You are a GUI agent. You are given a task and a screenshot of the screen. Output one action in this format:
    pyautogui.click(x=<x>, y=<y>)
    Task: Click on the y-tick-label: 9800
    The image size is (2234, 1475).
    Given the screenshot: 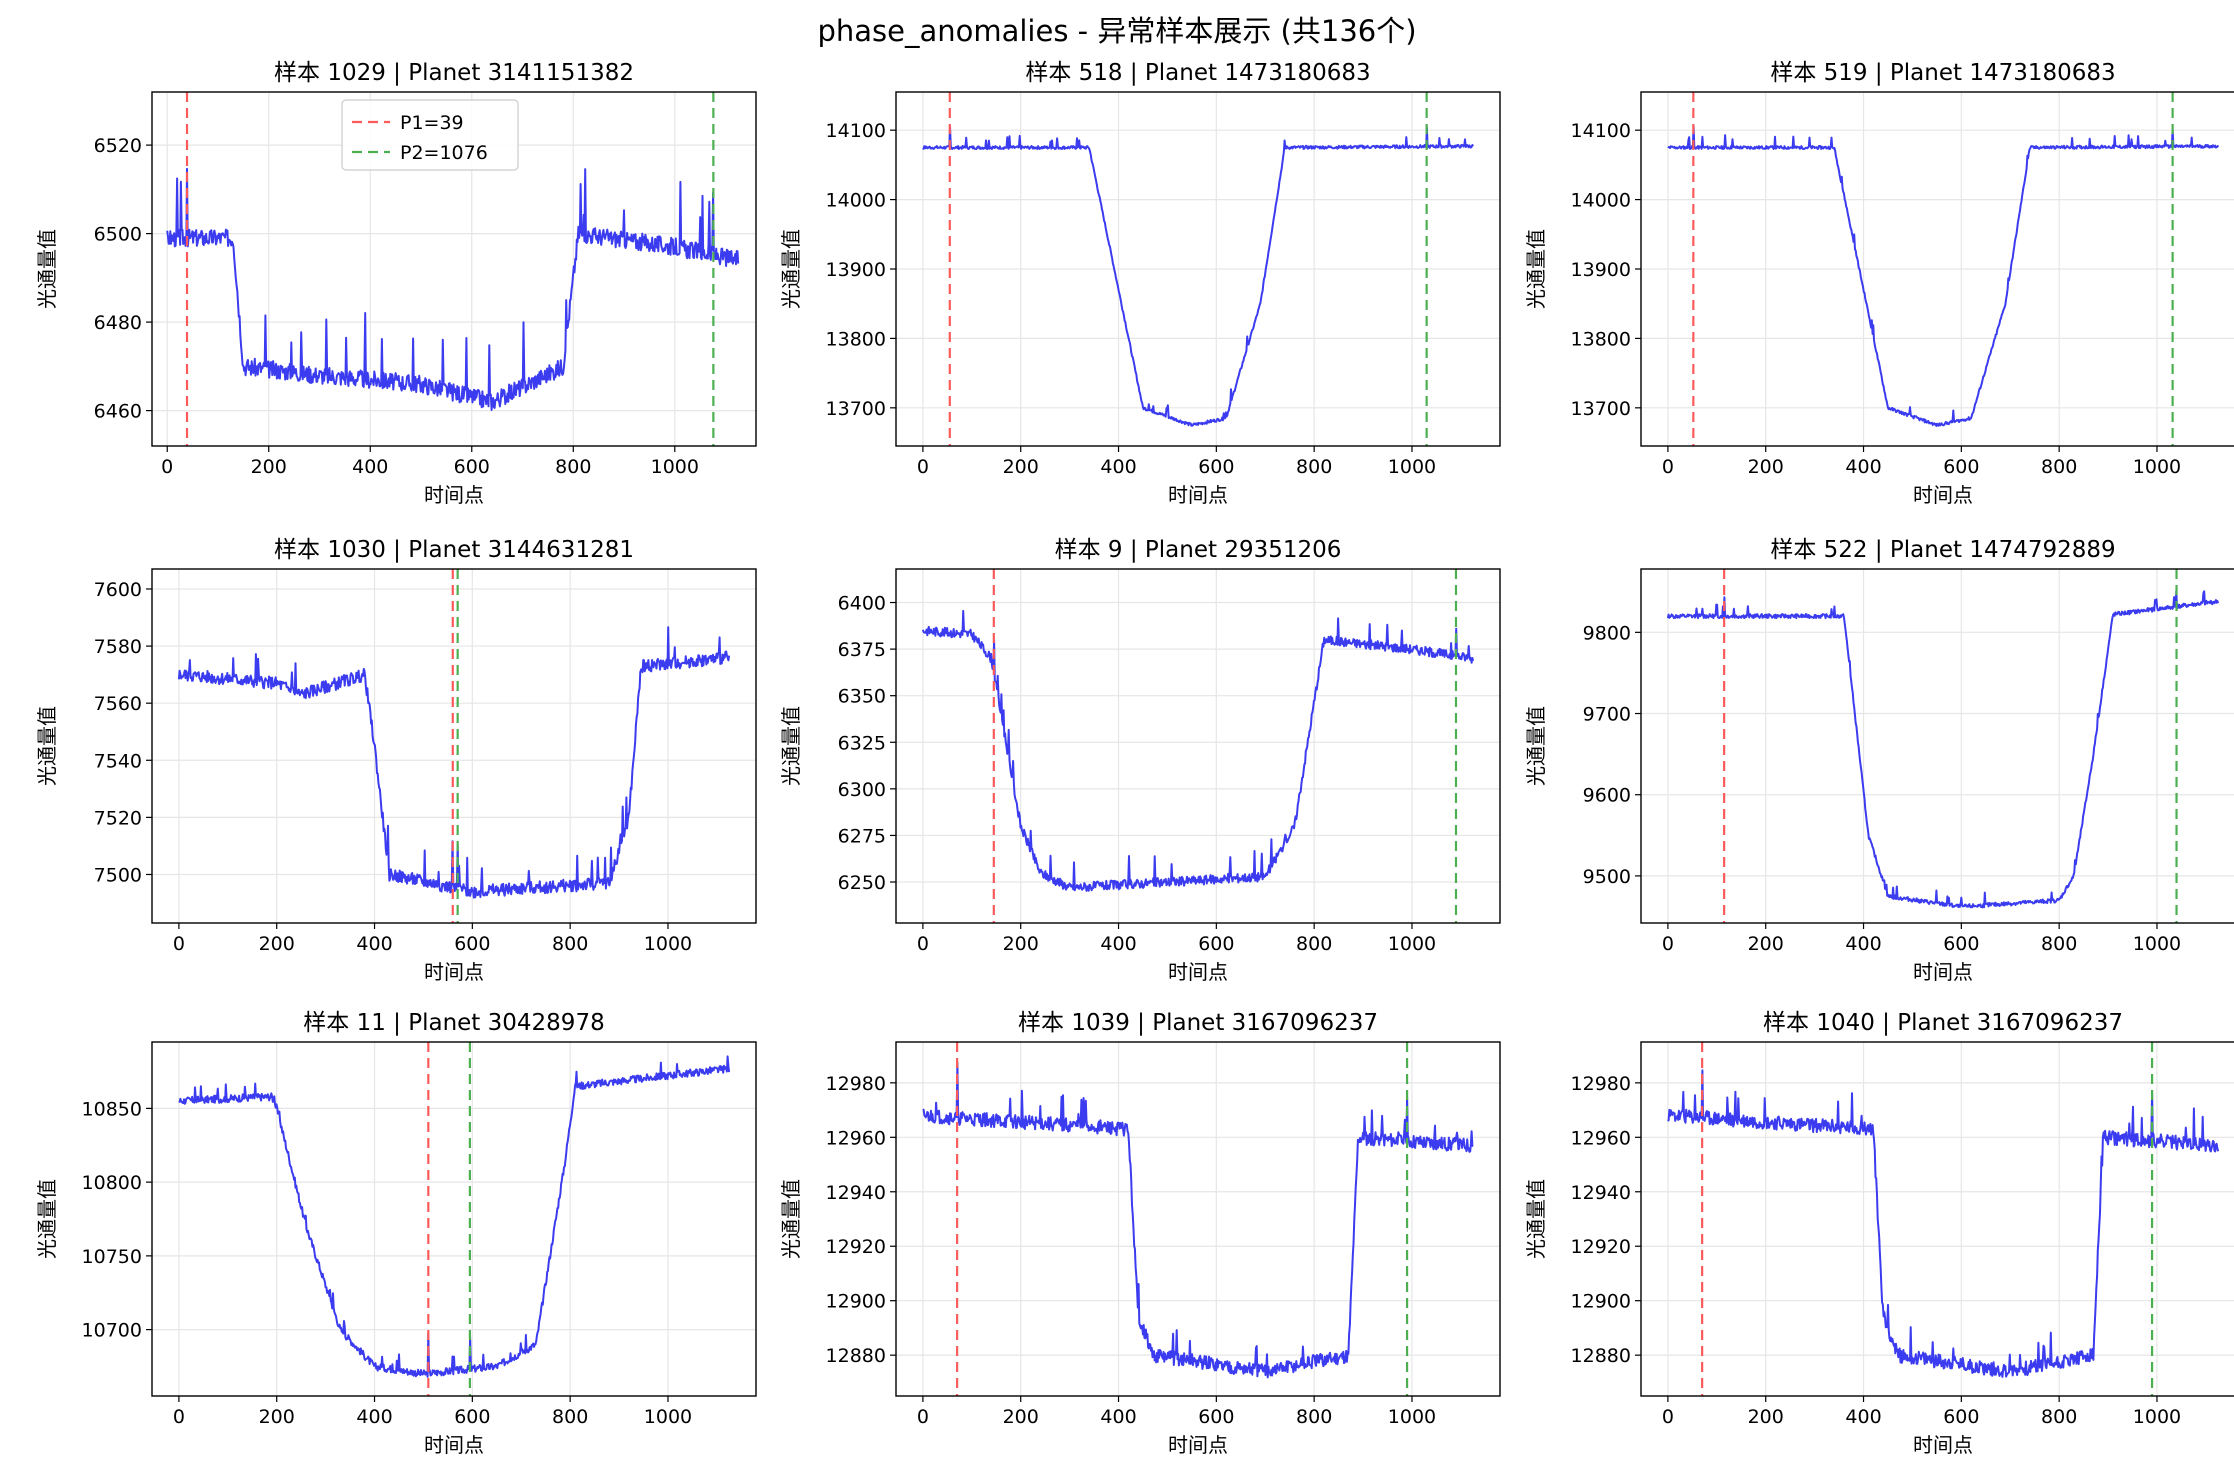 What is the action you would take?
    pyautogui.click(x=1607, y=633)
    